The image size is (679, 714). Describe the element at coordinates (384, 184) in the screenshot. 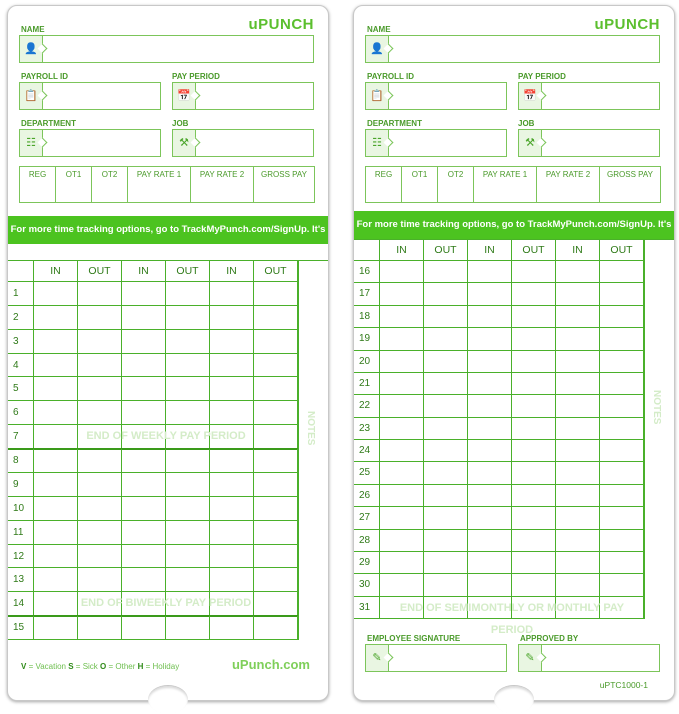

I see `summary-col-reg: REG` at that location.